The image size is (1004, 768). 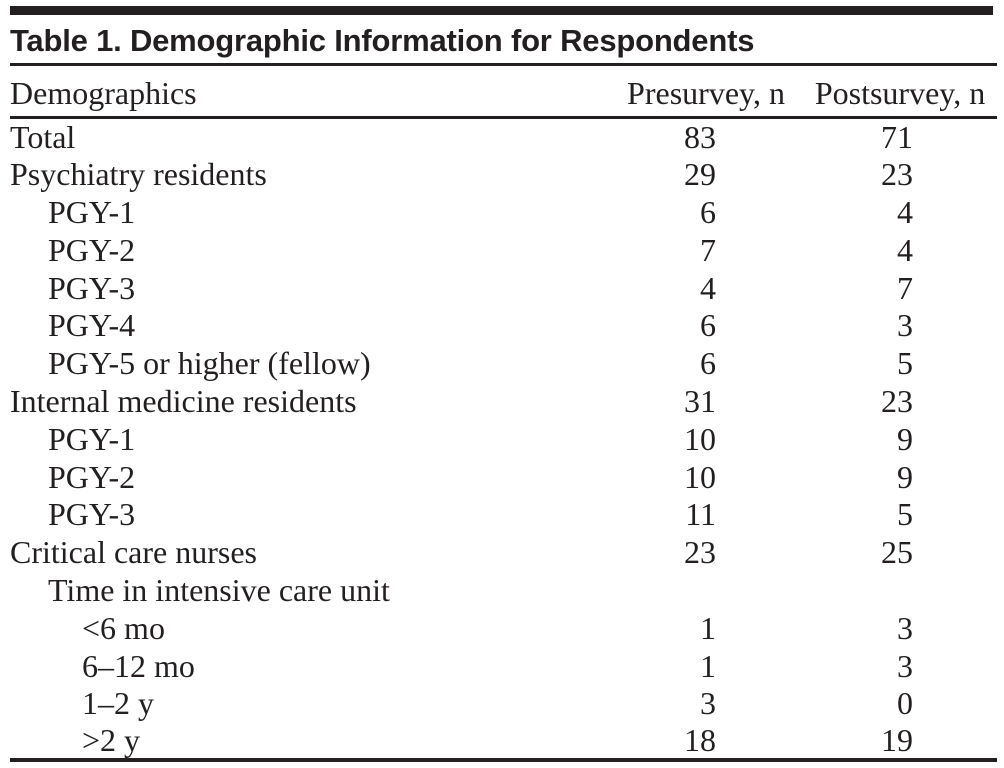 I want to click on row-label: Psychiatry residents, so click(x=138, y=174).